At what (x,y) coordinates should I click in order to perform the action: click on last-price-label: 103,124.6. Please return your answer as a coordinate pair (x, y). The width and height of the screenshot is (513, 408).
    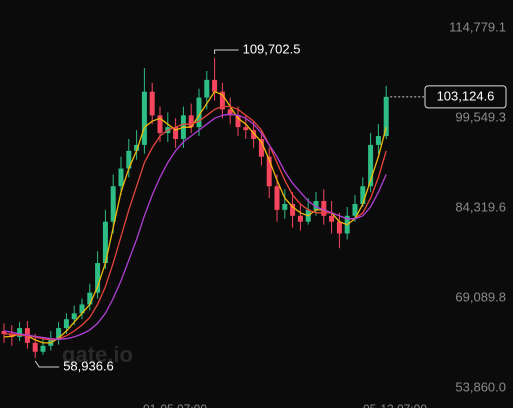
    Looking at the image, I should click on (466, 95).